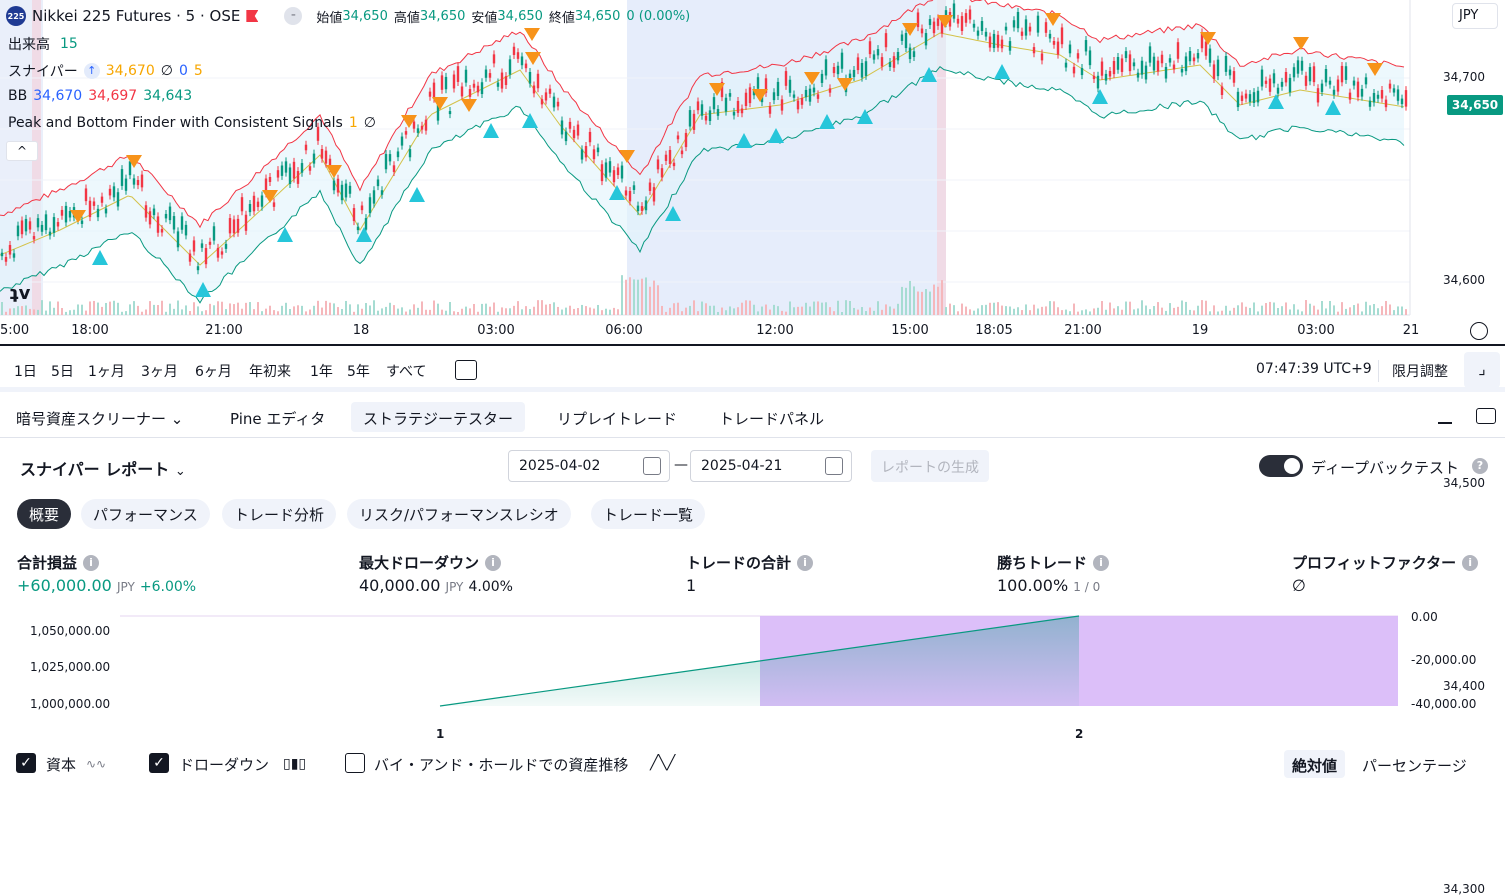 The width and height of the screenshot is (1505, 896). I want to click on collapse-panel-icon: ⌟, so click(1482, 370).